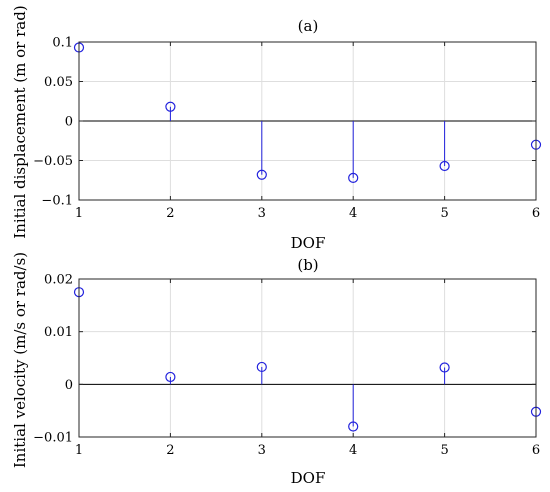 The width and height of the screenshot is (550, 492). What do you see at coordinates (58, 332) in the screenshot?
I see `panel-b-y-tick-label-2: 0.01` at bounding box center [58, 332].